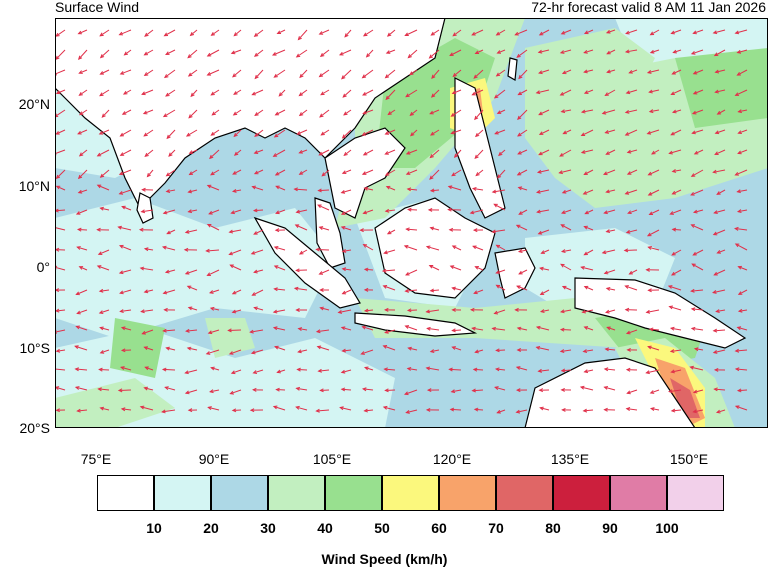  Describe the element at coordinates (384, 559) in the screenshot. I see `legend-title: Wind Speed (km/h)` at that location.